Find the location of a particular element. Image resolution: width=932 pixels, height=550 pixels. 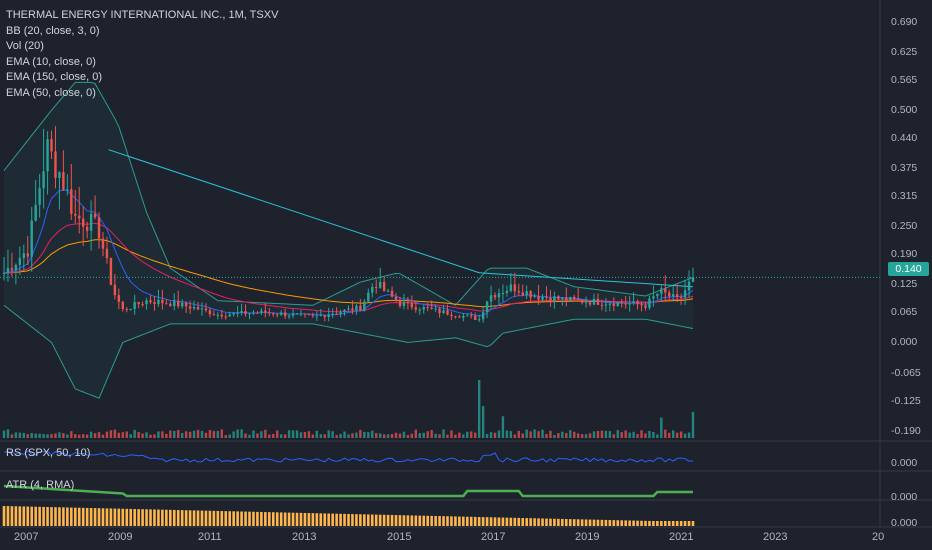

price-axis-label: 0.000 is located at coordinates (904, 342).